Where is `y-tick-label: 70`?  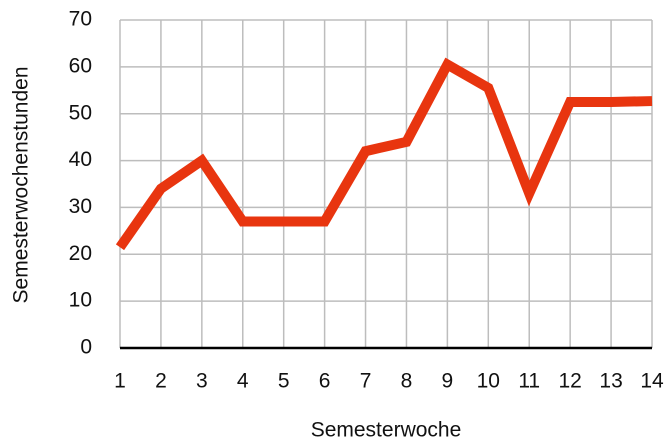
y-tick-label: 70 is located at coordinates (80, 19).